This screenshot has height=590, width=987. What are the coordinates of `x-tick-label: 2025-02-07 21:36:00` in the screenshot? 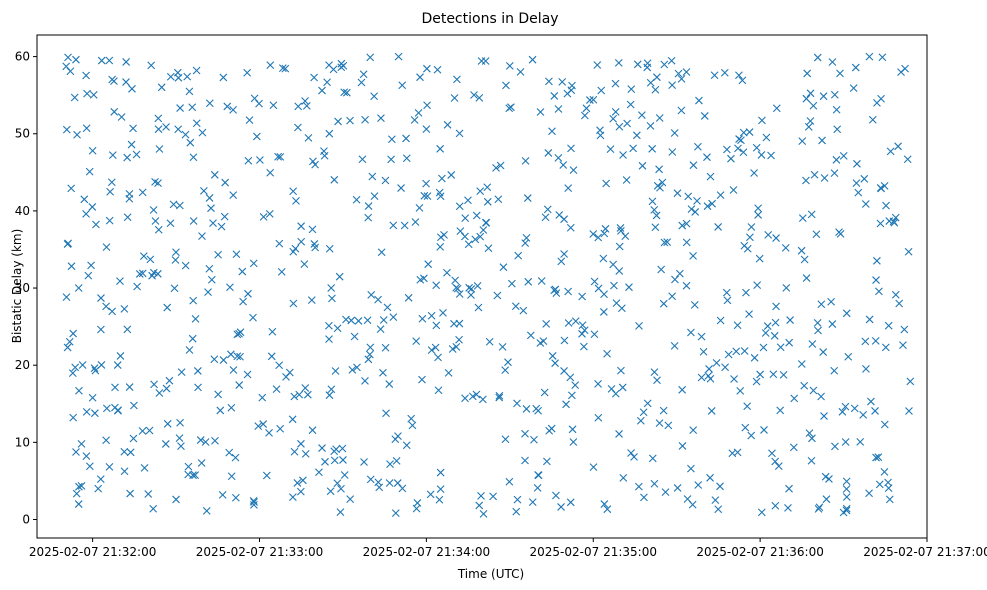 It's located at (759, 552).